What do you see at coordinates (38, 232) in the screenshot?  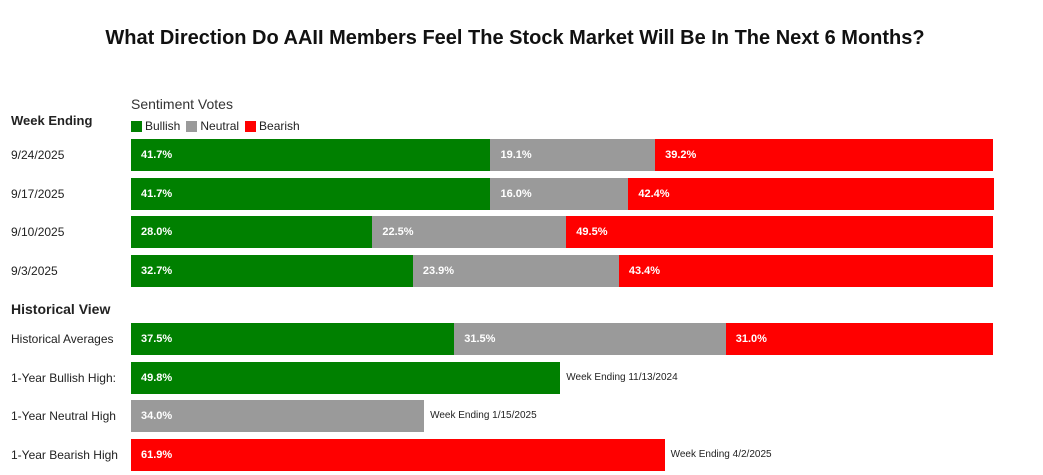 I see `row-label: 9/10/2025` at bounding box center [38, 232].